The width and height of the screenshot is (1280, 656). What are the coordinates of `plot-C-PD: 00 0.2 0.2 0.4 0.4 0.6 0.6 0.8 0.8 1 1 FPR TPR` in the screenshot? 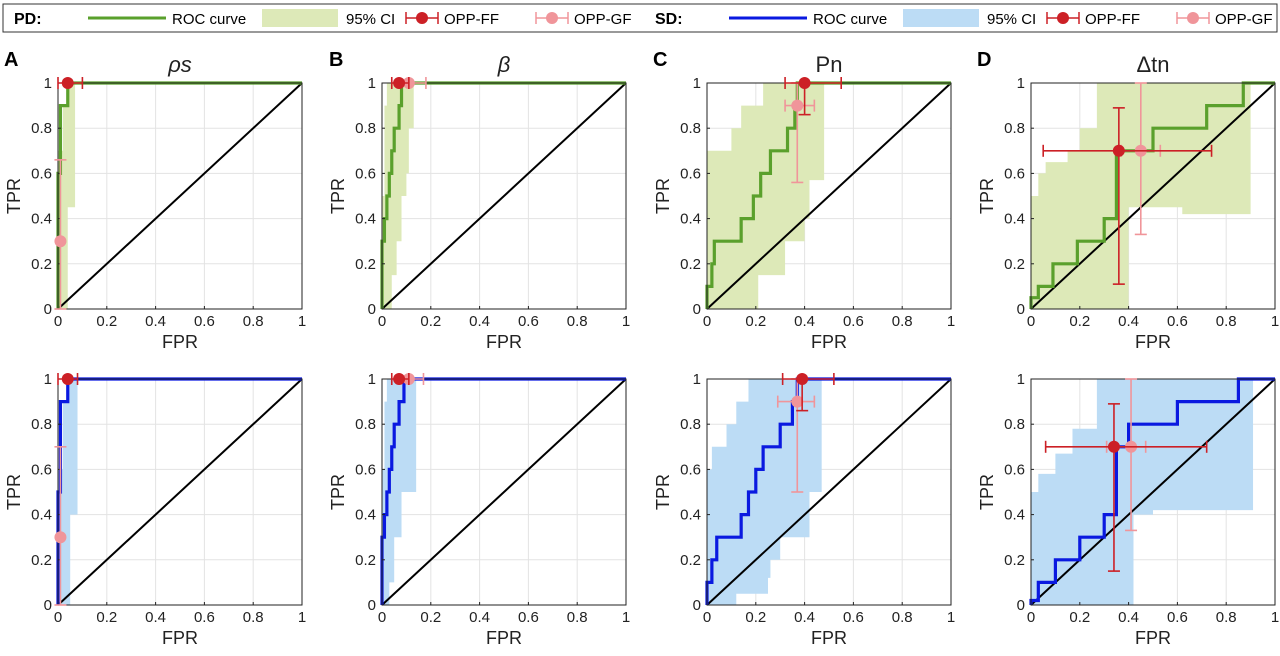 It's located at (804, 213).